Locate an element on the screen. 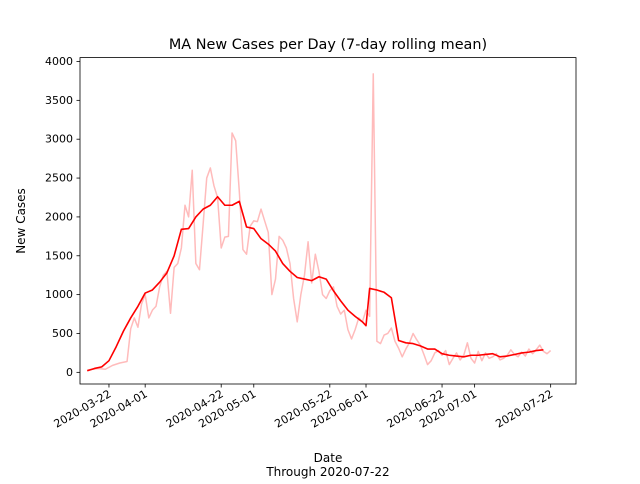 The height and width of the screenshot is (484, 640). y-tick-label: 1000 is located at coordinates (59, 294).